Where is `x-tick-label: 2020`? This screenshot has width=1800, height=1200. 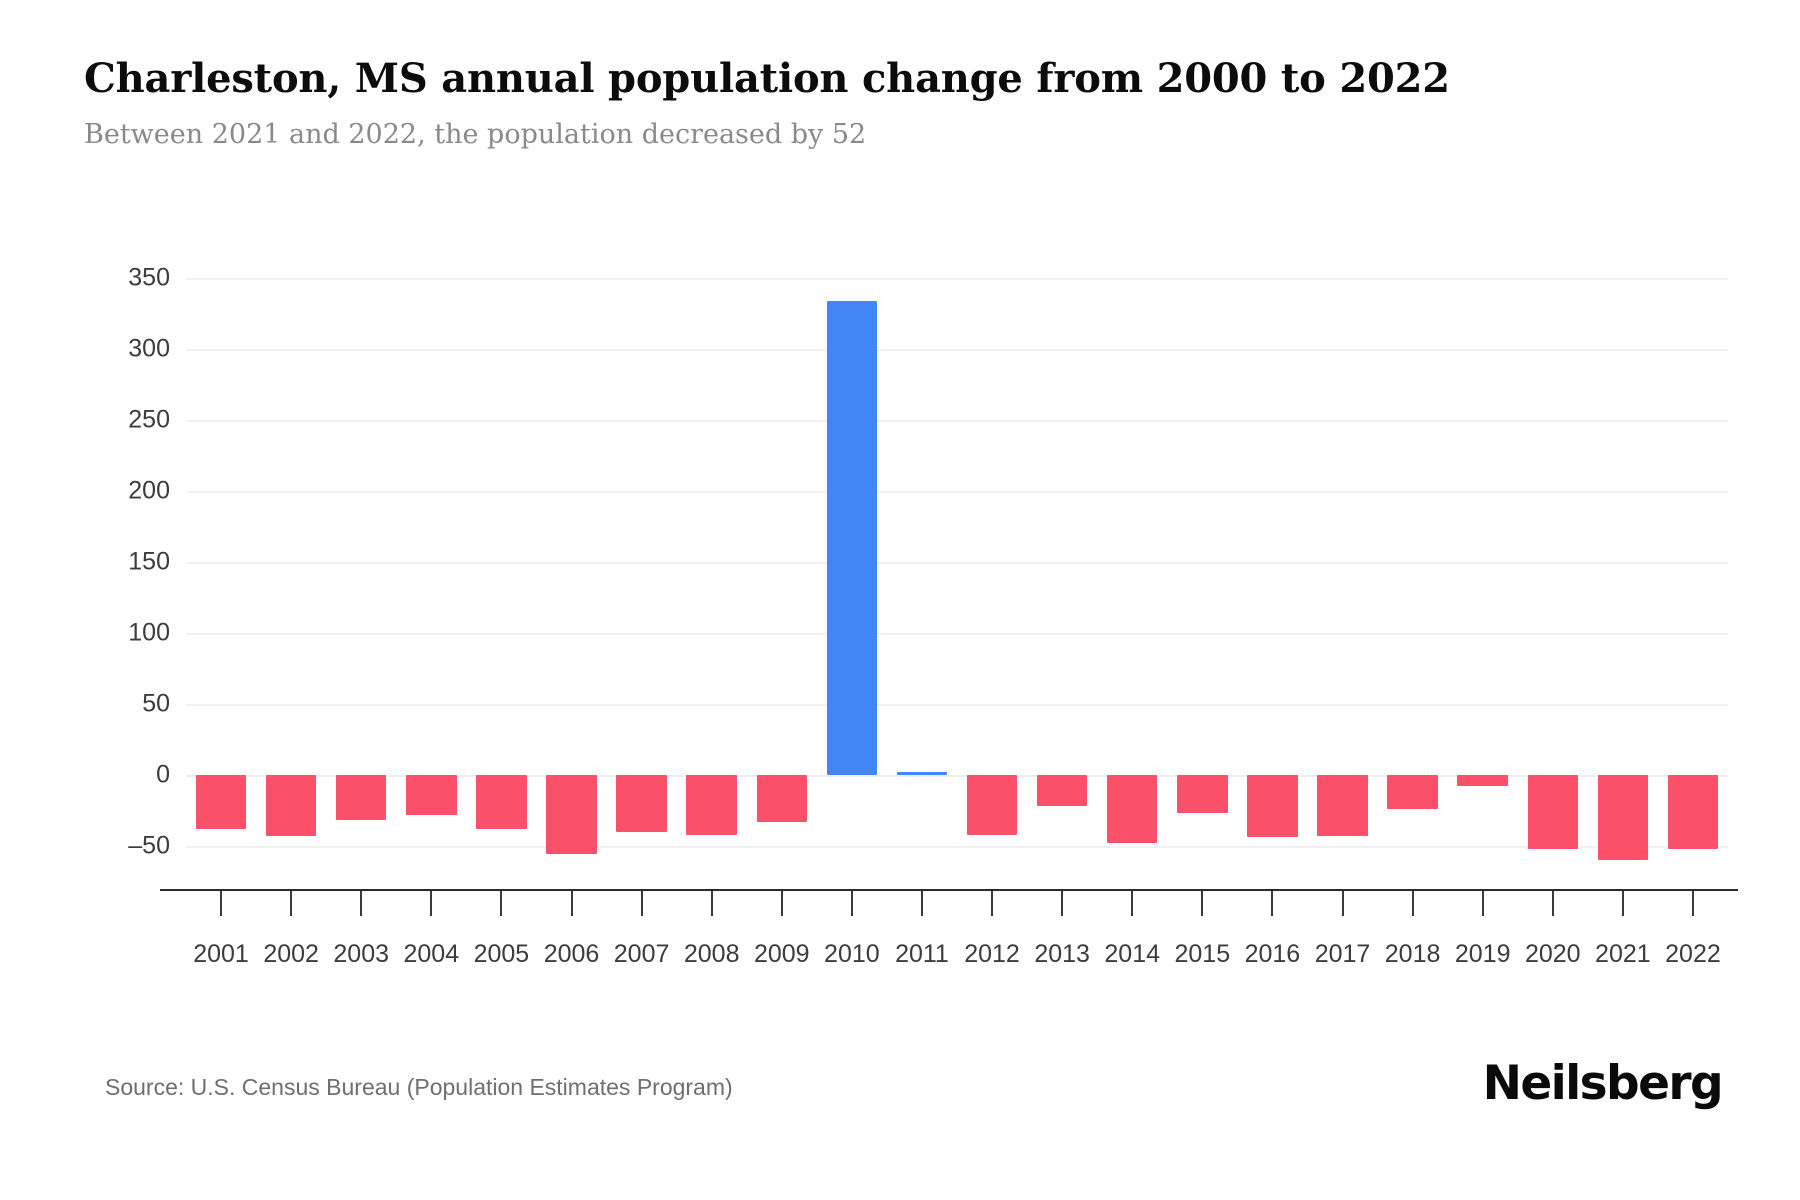
x-tick-label: 2020 is located at coordinates (1552, 954).